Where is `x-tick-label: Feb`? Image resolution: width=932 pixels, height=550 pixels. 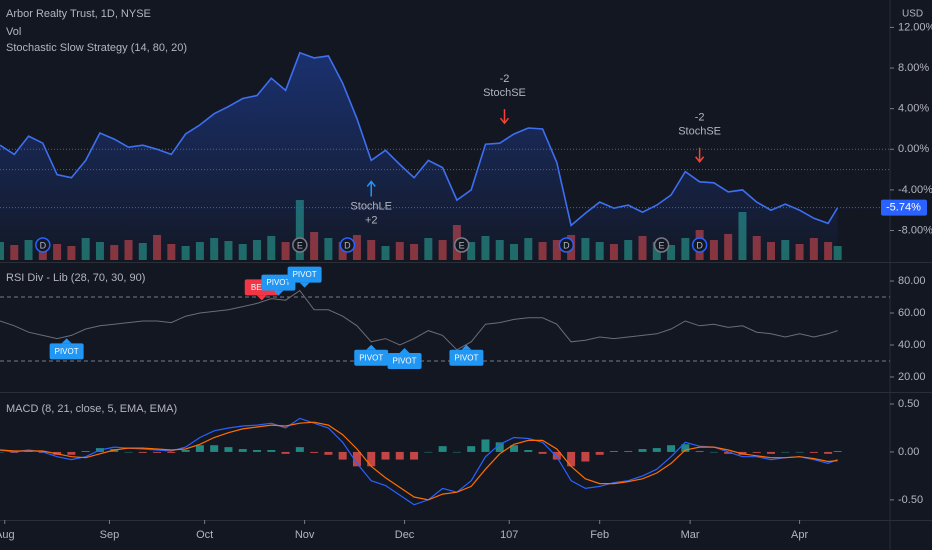 x-tick-label: Feb is located at coordinates (599, 535).